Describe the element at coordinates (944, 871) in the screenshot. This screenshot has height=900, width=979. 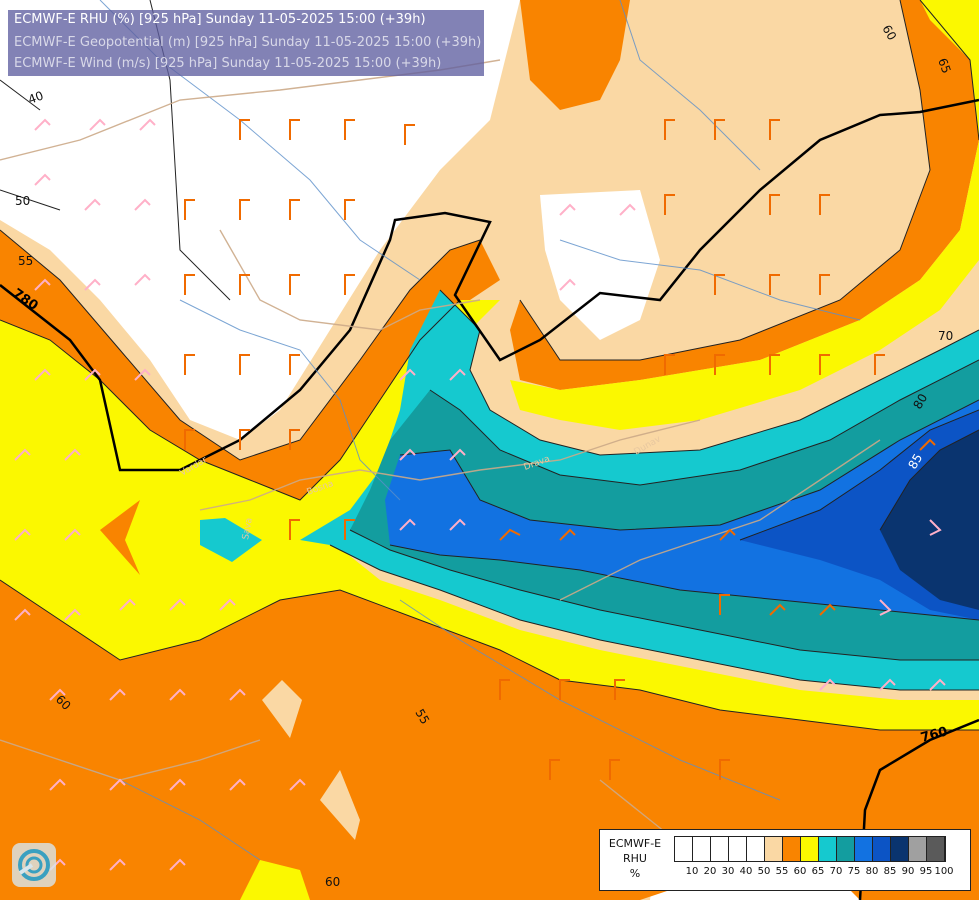
I see `legend-tick-label: 100` at that location.